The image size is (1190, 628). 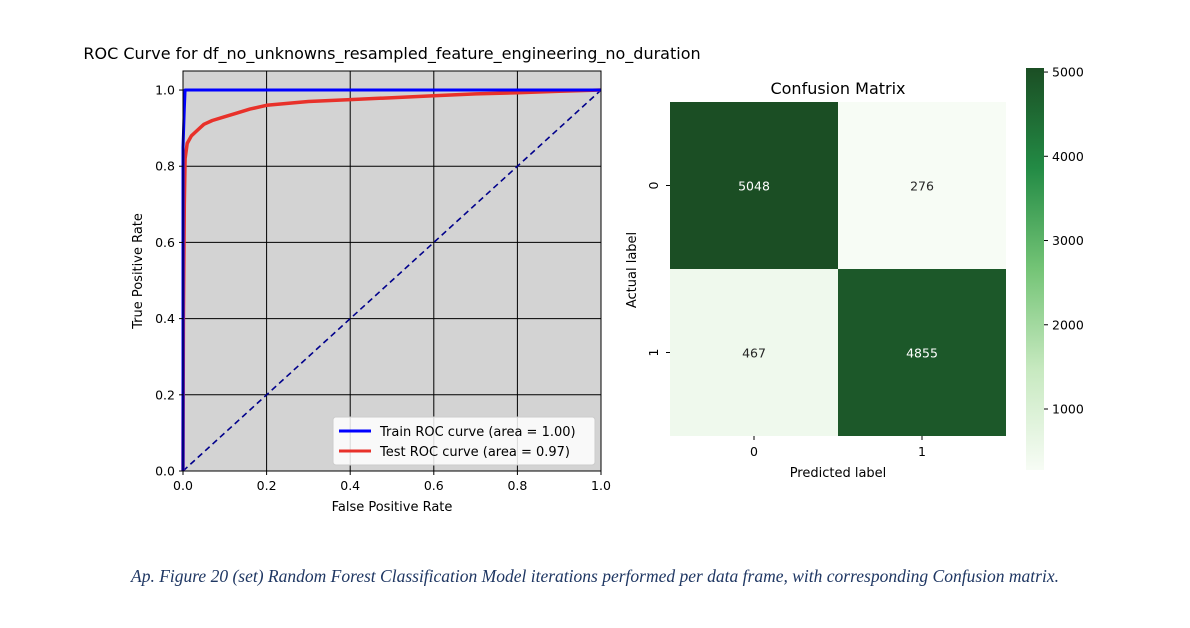 What do you see at coordinates (477, 432) in the screenshot?
I see `legend-label-train: Train ROC curve (area = 1.00)` at bounding box center [477, 432].